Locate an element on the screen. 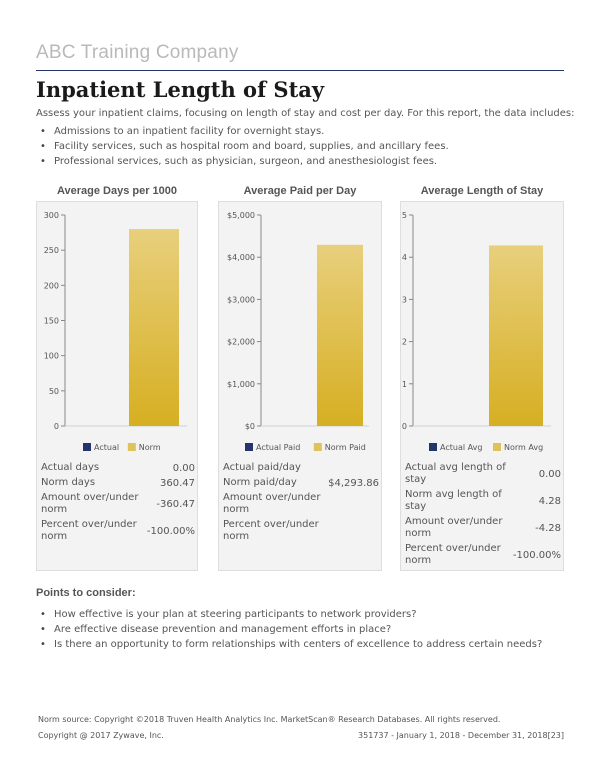 Image resolution: width=600 pixels, height=776 pixels. stat-row: Norm days 360.47 is located at coordinates (118, 483).